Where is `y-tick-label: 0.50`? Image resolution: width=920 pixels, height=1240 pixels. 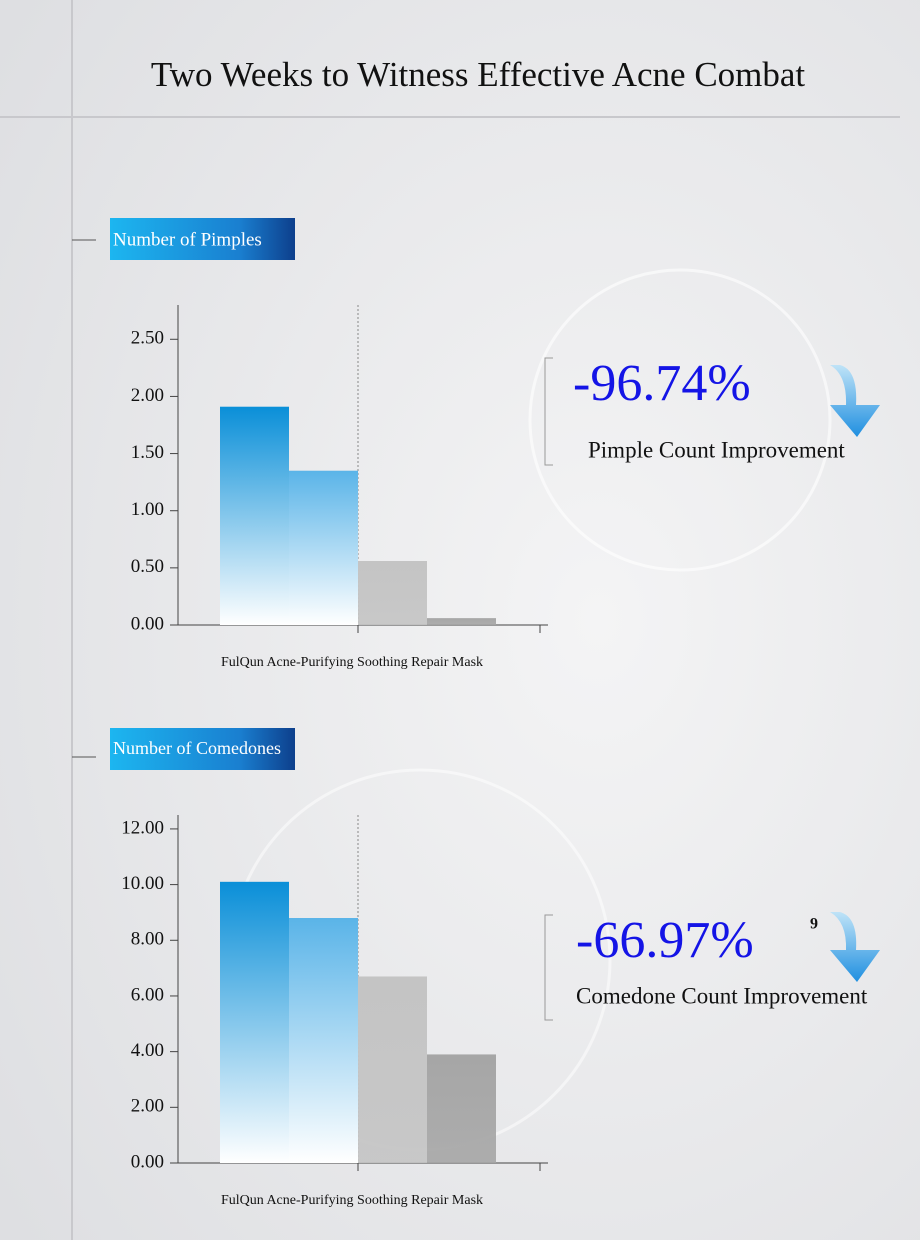 y-tick-label: 0.50 is located at coordinates (147, 566).